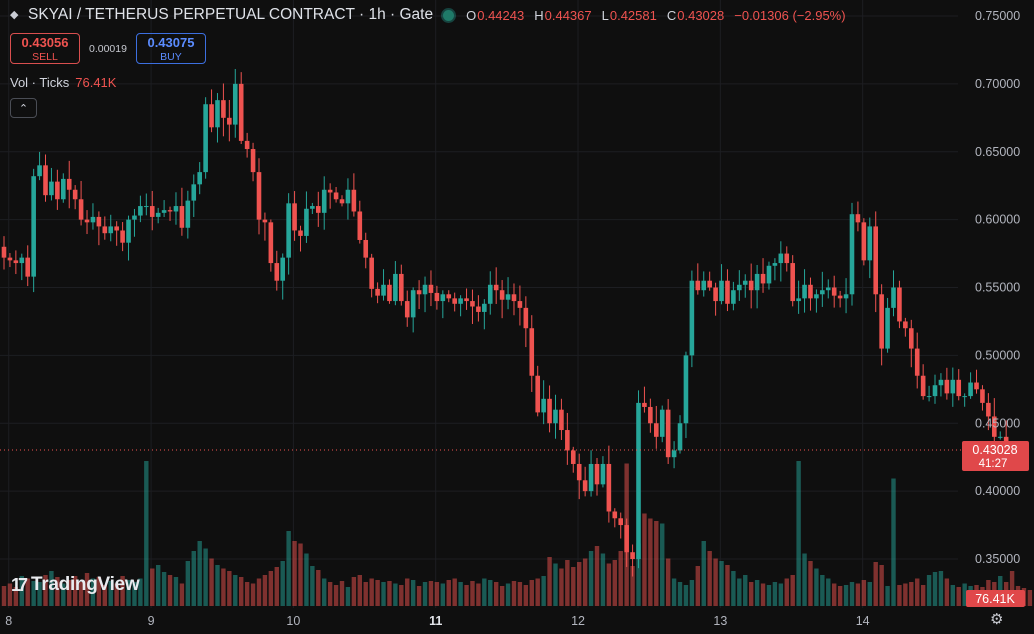  What do you see at coordinates (45, 48) in the screenshot?
I see `sell-button: 0.43056 SELL` at bounding box center [45, 48].